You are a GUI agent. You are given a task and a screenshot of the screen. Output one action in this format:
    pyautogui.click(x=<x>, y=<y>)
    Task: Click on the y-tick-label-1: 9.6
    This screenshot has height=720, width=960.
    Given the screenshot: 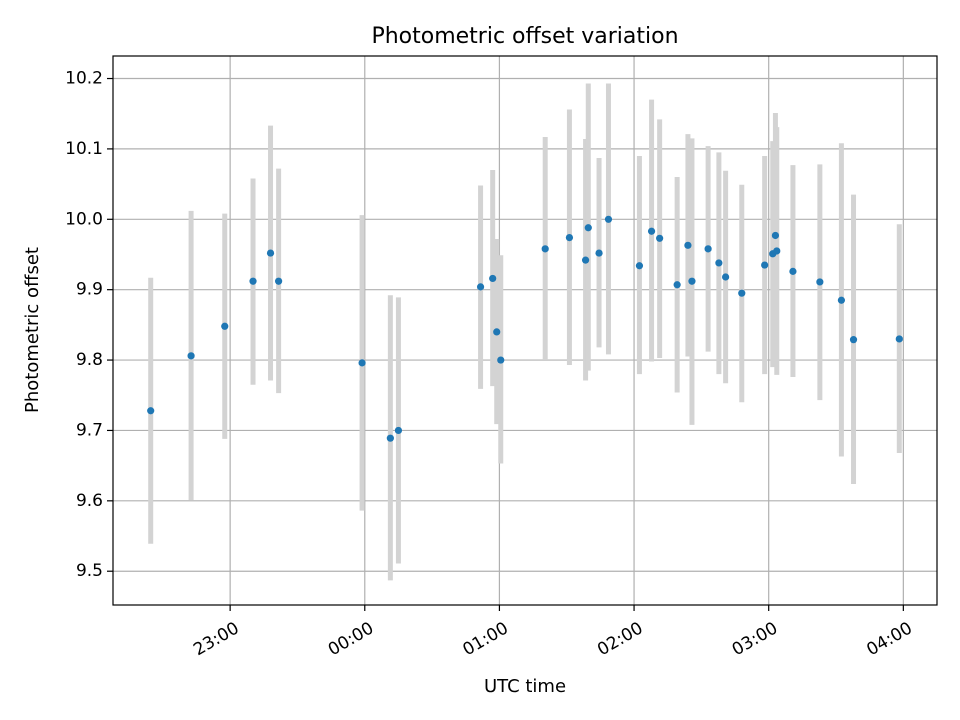 What is the action you would take?
    pyautogui.click(x=89, y=501)
    